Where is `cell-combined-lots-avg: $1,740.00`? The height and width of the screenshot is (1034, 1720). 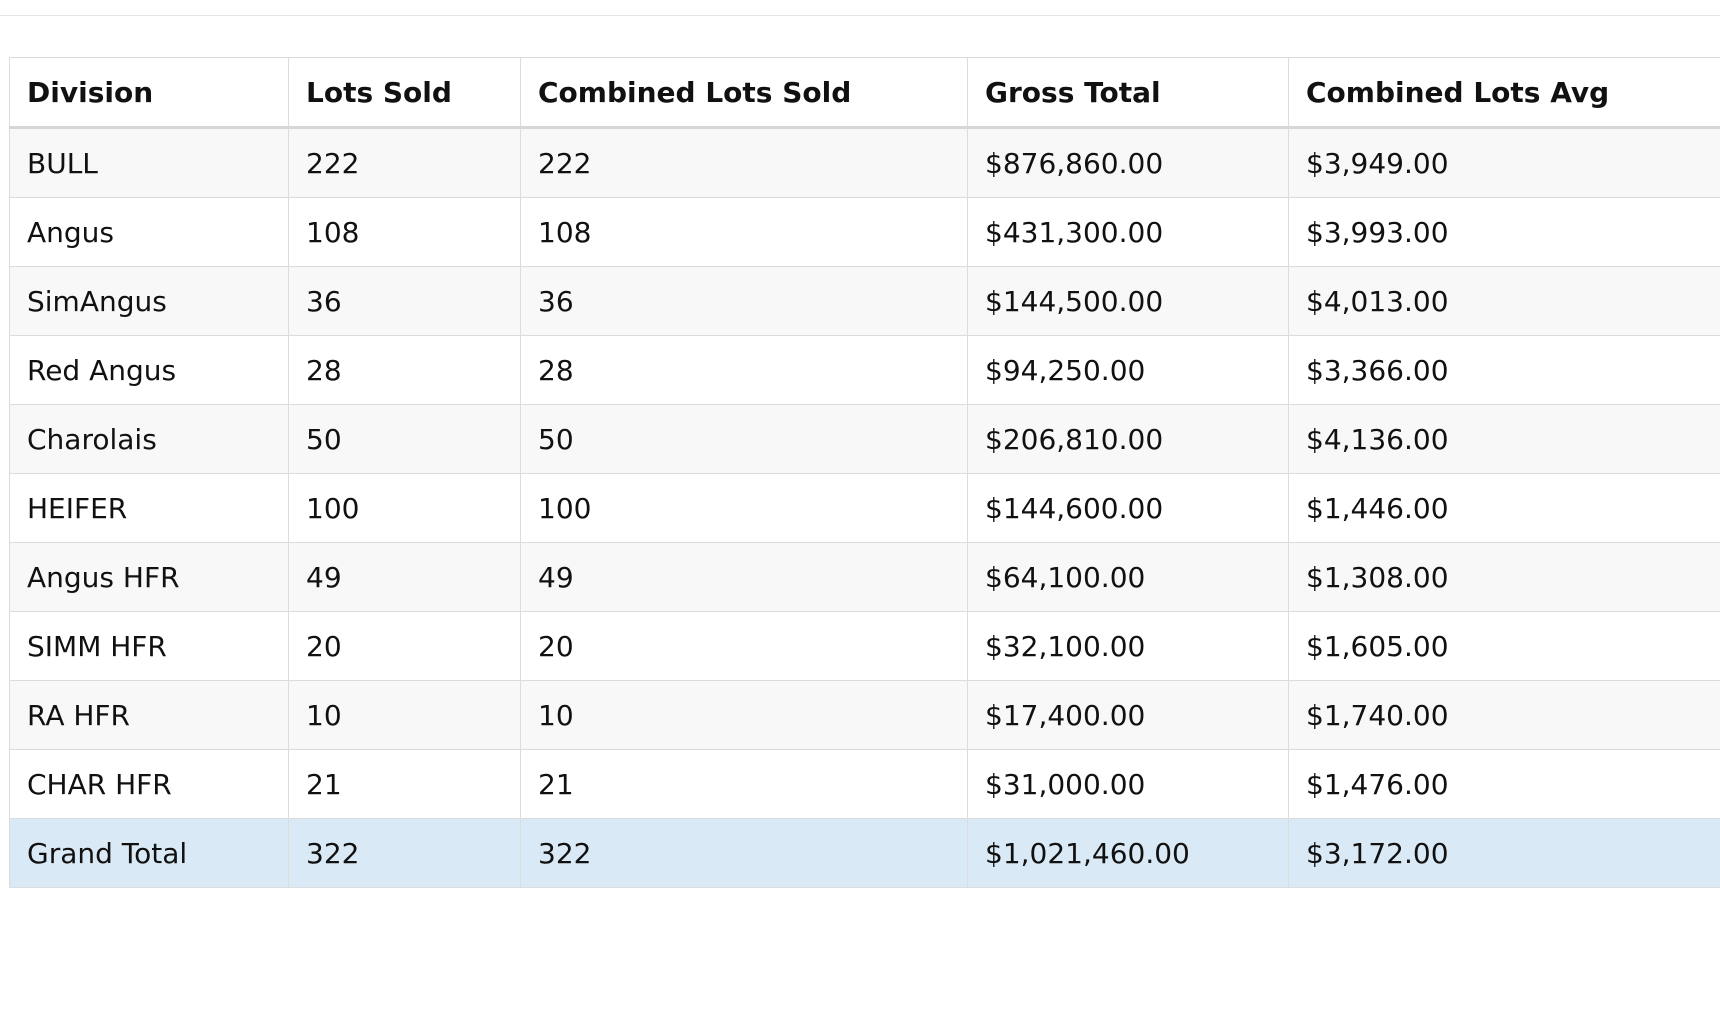 cell-combined-lots-avg: $1,740.00 is located at coordinates (1504, 715).